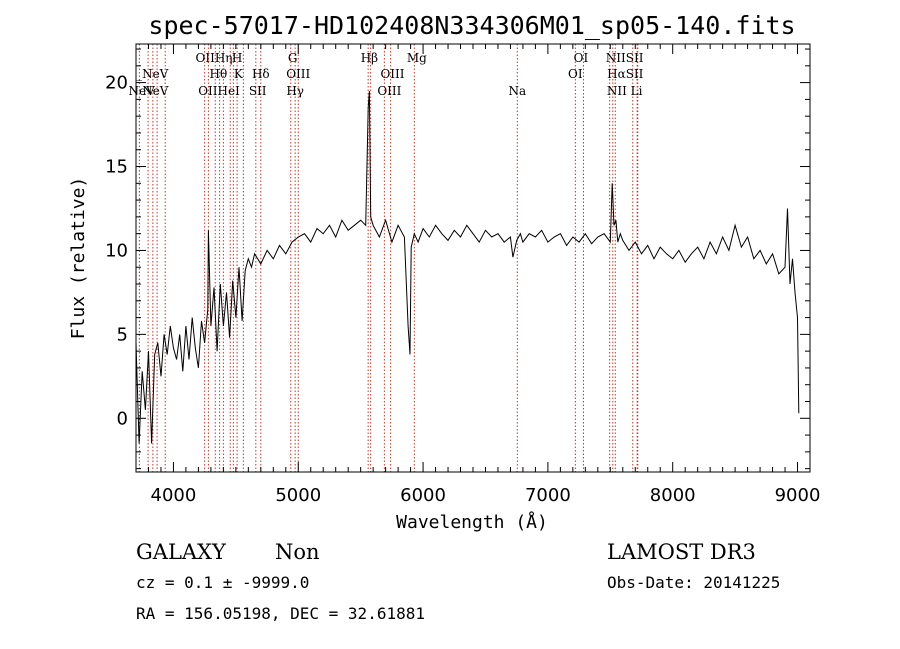  I want to click on emission-line-label: Hθ, so click(219, 74).